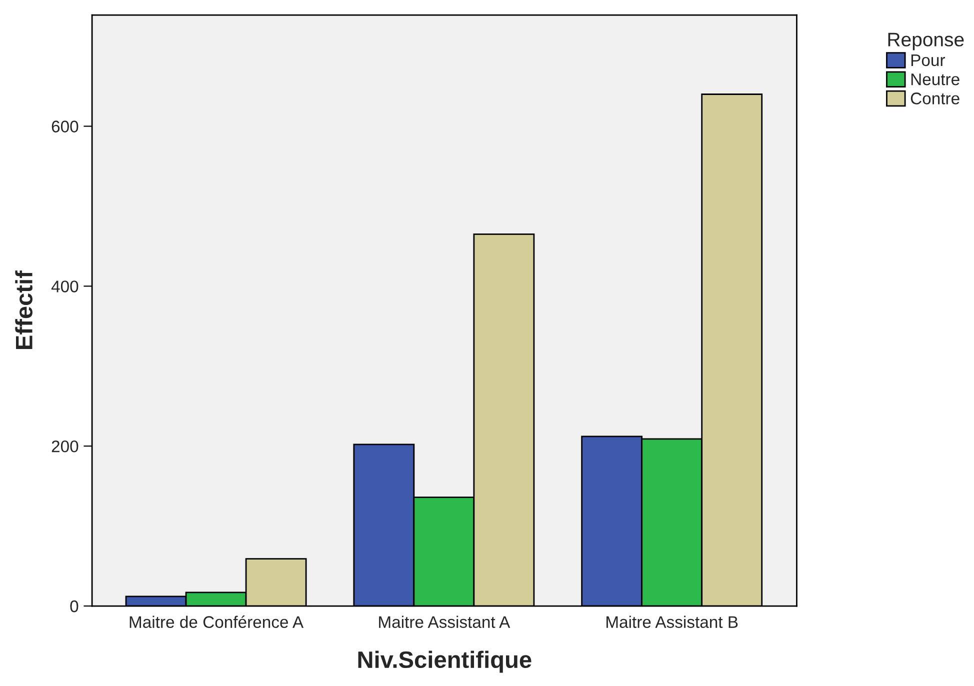 This screenshot has height=686, width=974. What do you see at coordinates (926, 41) in the screenshot?
I see `legend-title: Reponse` at bounding box center [926, 41].